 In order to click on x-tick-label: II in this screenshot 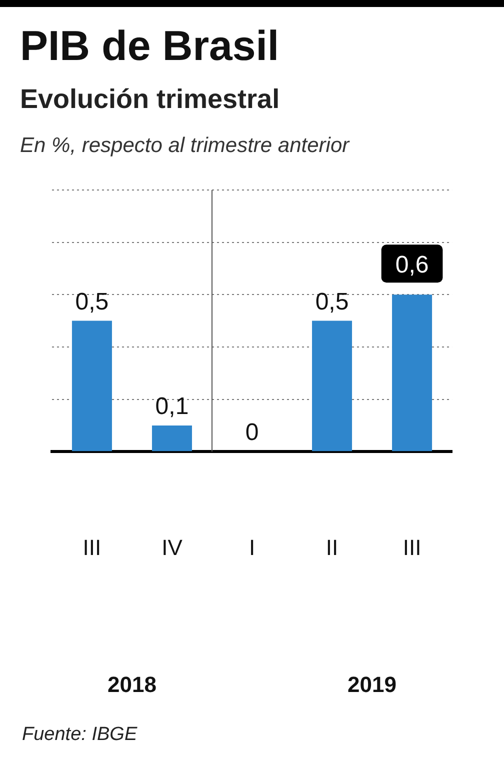, I will do `click(332, 547)`.